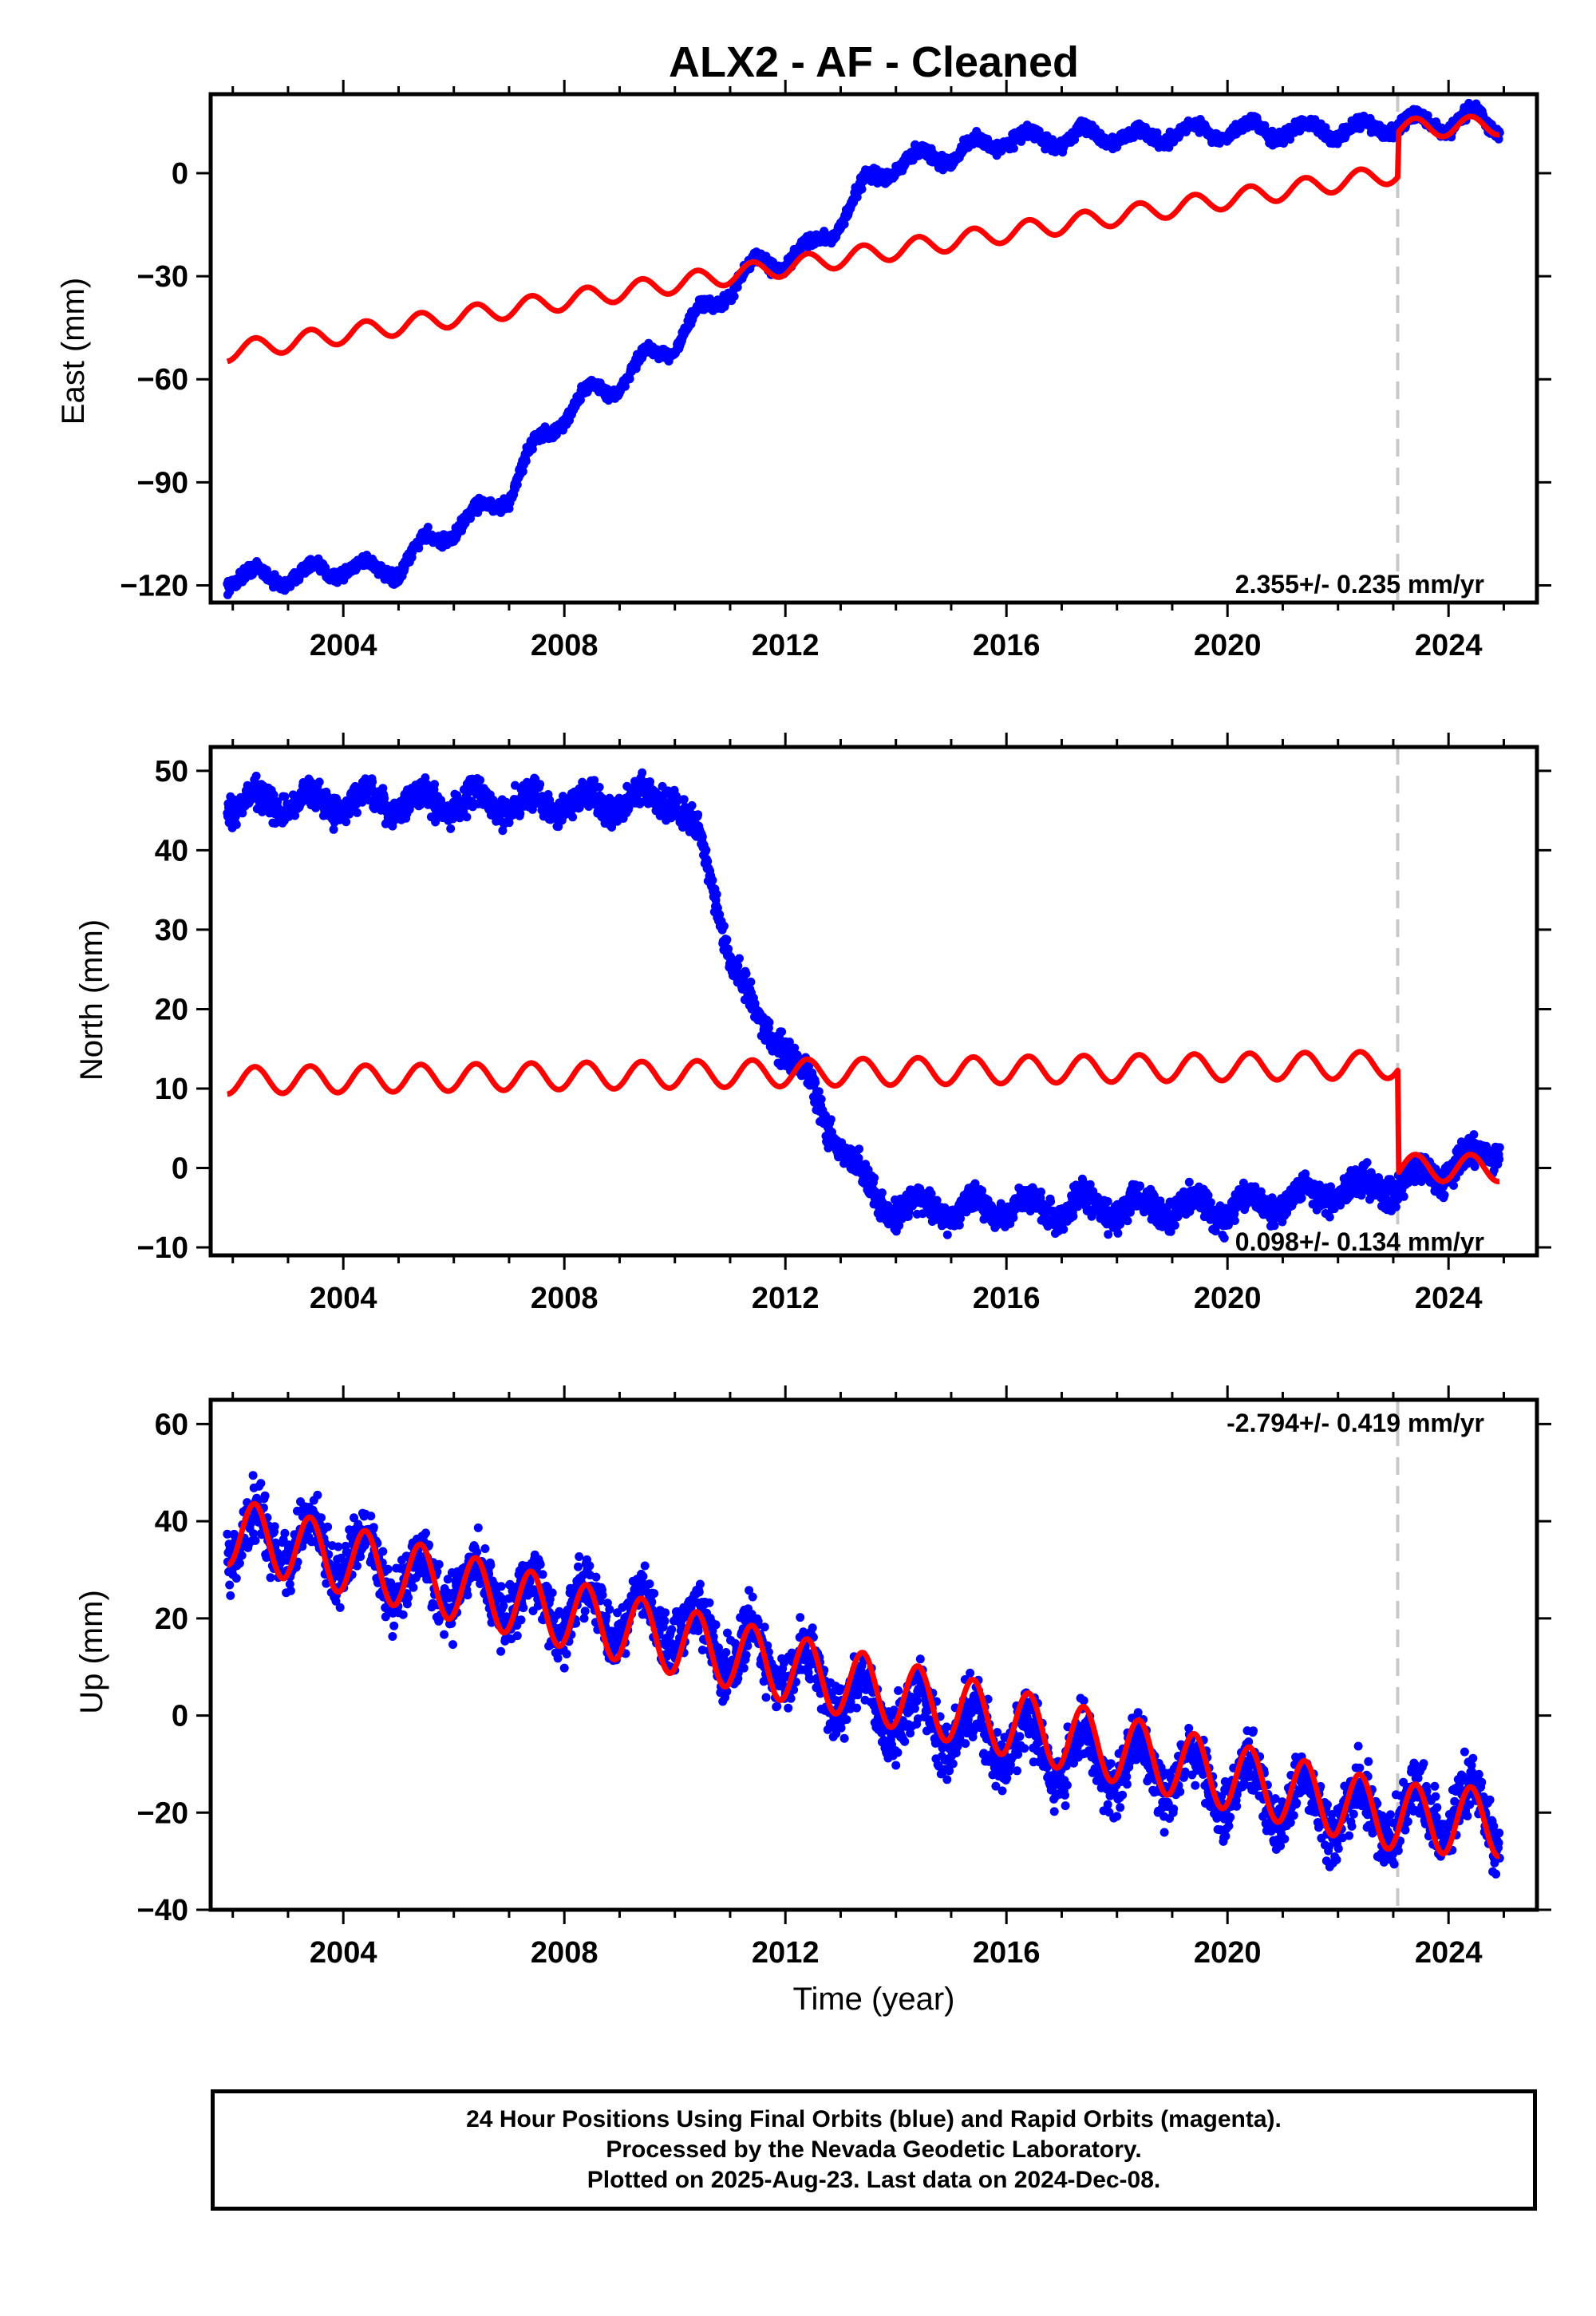 The width and height of the screenshot is (1596, 2316). What do you see at coordinates (564, 645) in the screenshot?
I see `east-x-tick-label: 2008` at bounding box center [564, 645].